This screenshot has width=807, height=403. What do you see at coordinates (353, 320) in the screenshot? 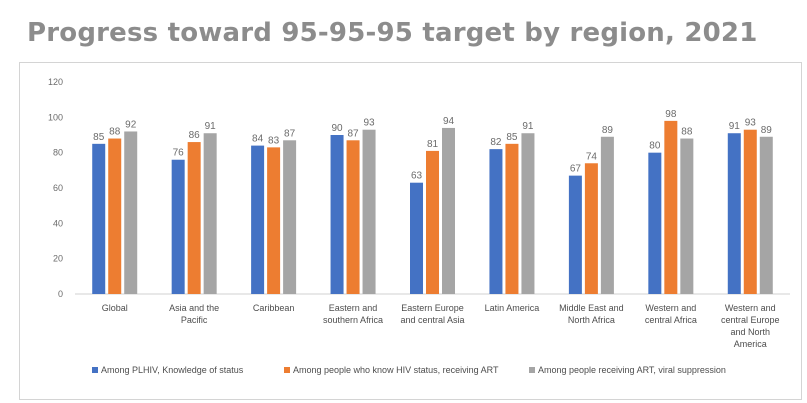
I see `x-tick-label: southern Africa` at bounding box center [353, 320].